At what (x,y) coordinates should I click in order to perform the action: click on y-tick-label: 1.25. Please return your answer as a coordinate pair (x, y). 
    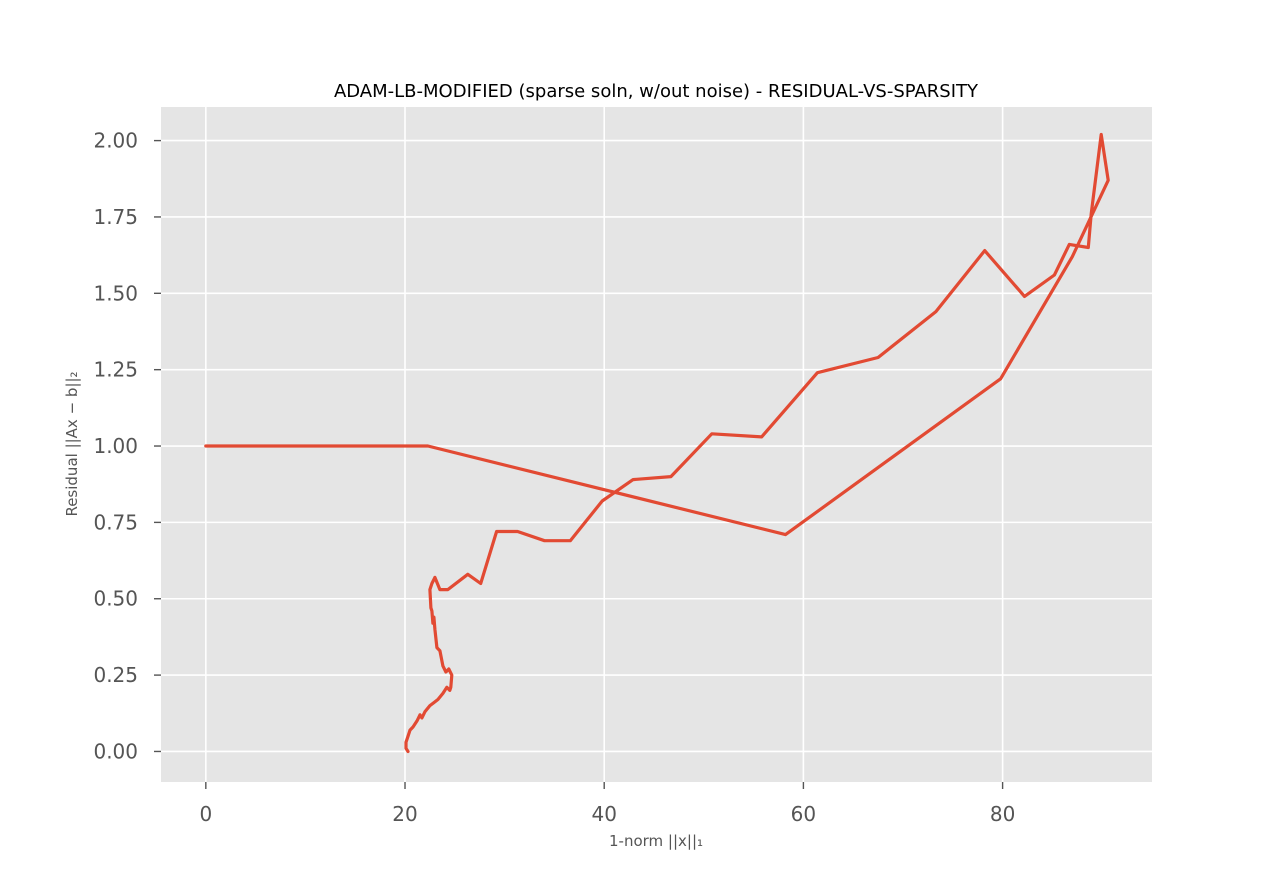
    Looking at the image, I should click on (115, 370).